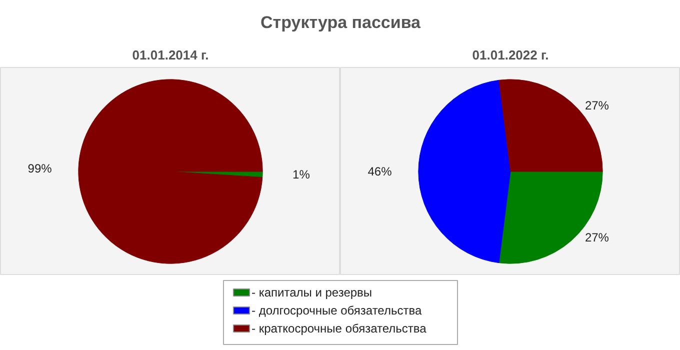  Describe the element at coordinates (339, 329) in the screenshot. I see `legend-label: - краткосрочные обязательства` at that location.